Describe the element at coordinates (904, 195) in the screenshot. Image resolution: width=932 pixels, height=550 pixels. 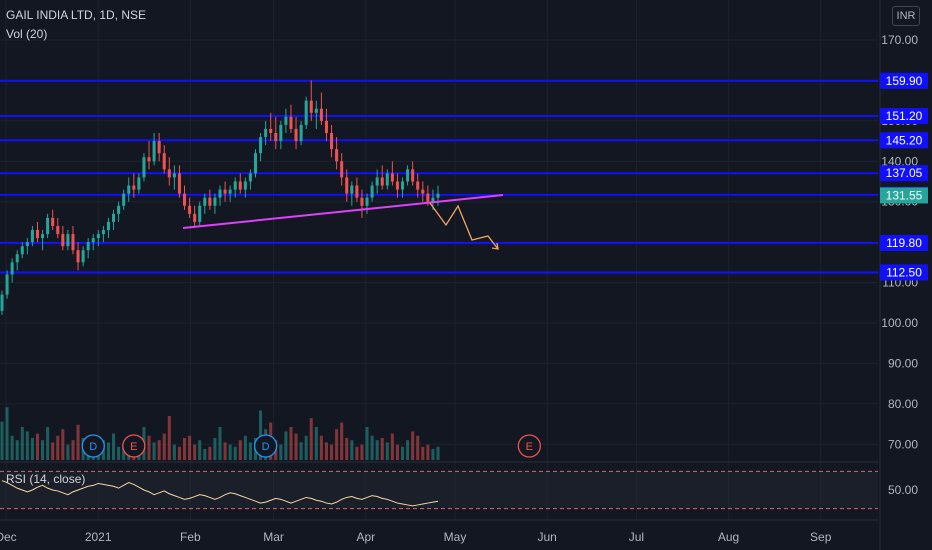
I see `last-price-tag: 131.55` at that location.